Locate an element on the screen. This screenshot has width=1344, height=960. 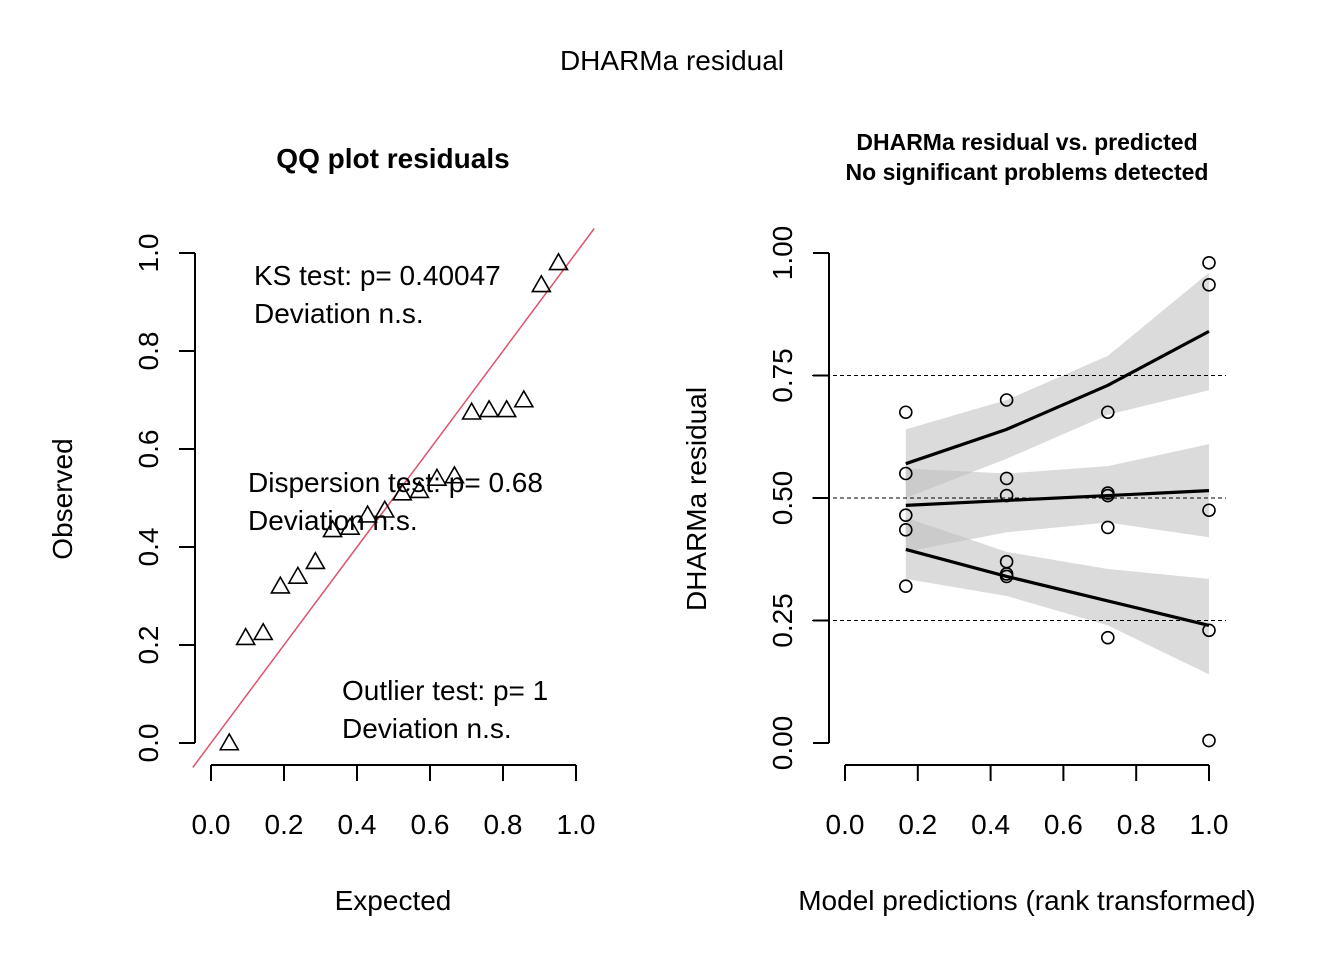
residual-x-tick-label: 1.0 is located at coordinates (1209, 824).